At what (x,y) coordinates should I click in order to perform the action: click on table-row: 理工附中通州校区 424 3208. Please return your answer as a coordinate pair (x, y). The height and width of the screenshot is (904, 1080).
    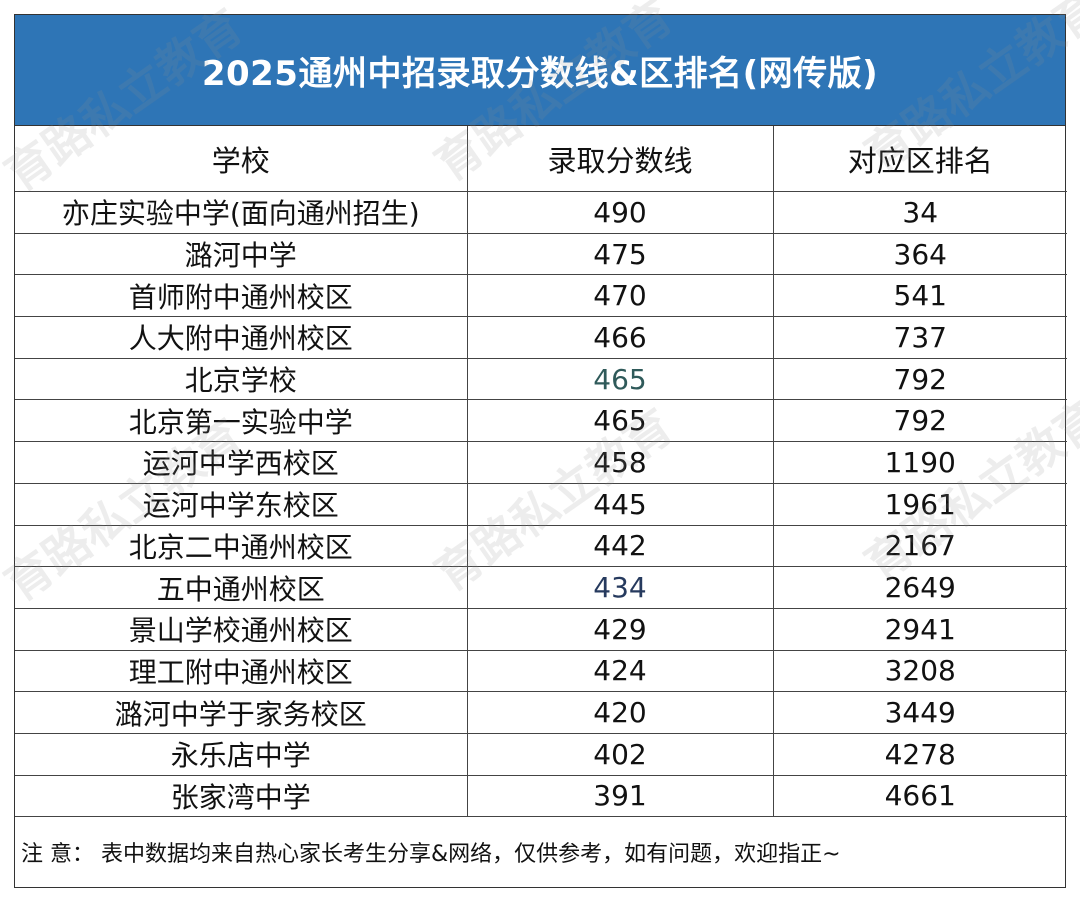
    Looking at the image, I should click on (541, 671).